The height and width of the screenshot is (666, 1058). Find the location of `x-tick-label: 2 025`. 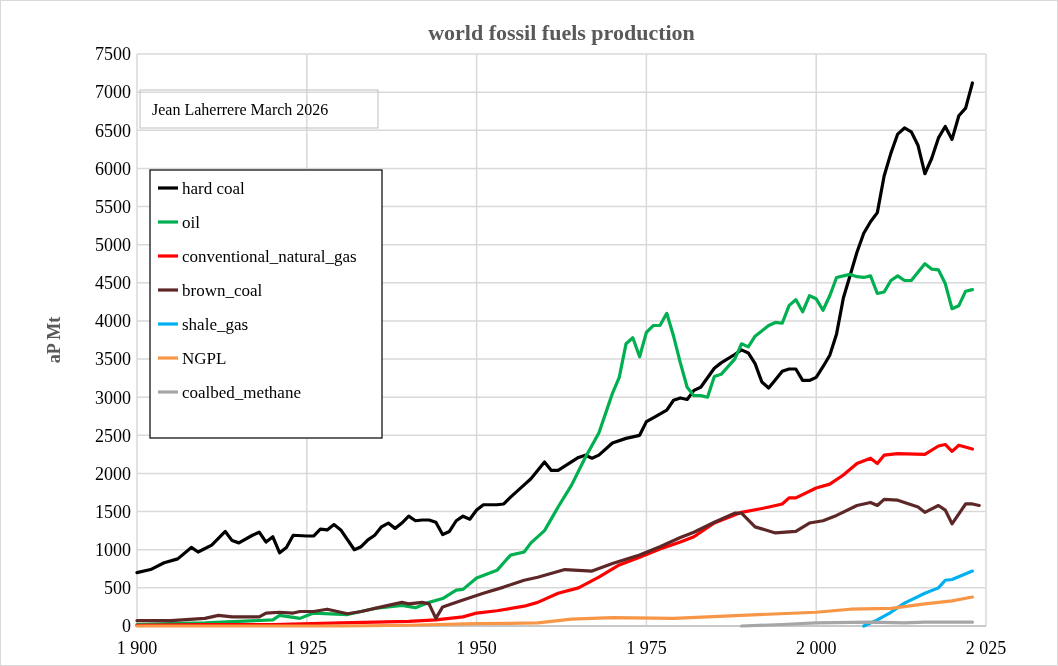

x-tick-label: 2 025 is located at coordinates (986, 648).